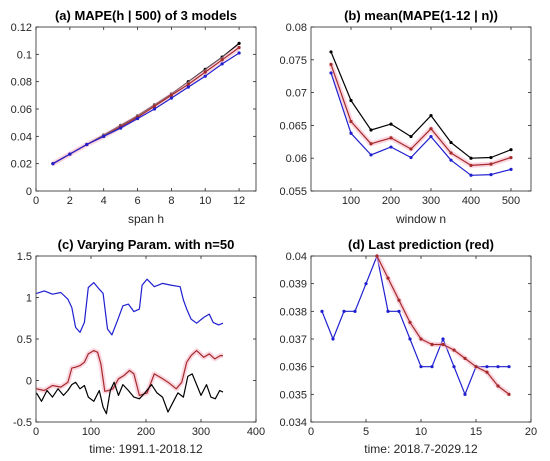 This screenshot has width=550, height=461. What do you see at coordinates (256, 432) in the screenshot?
I see `x-tick-label: 400` at bounding box center [256, 432].